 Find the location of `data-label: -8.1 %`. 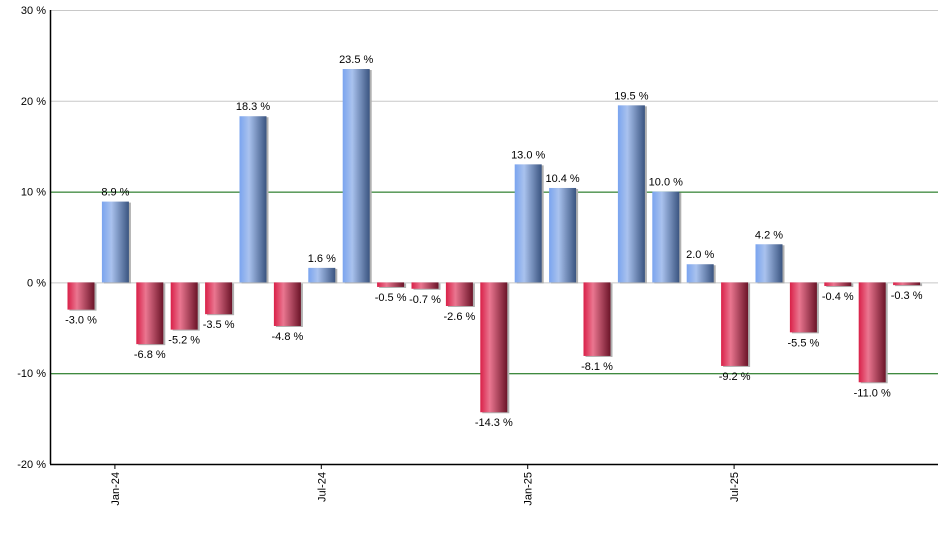

data-label: -8.1 % is located at coordinates (597, 367).